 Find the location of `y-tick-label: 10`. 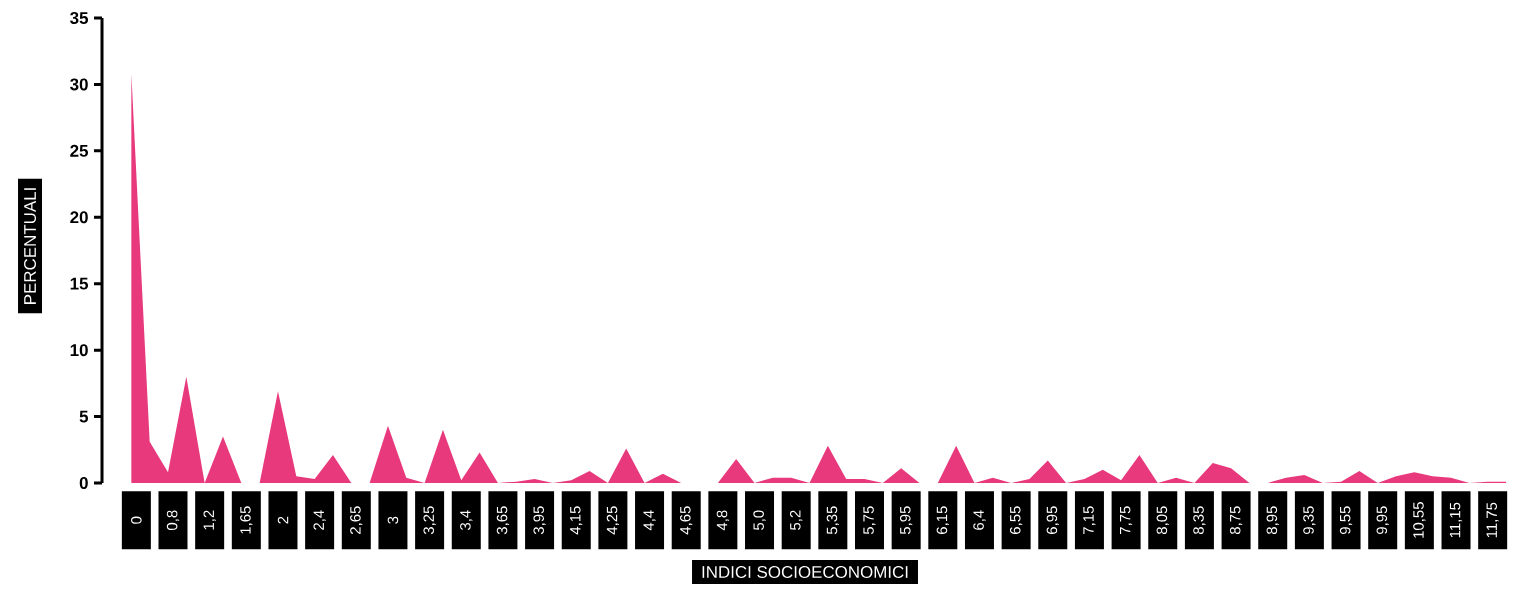

y-tick-label: 10 is located at coordinates (79, 350).